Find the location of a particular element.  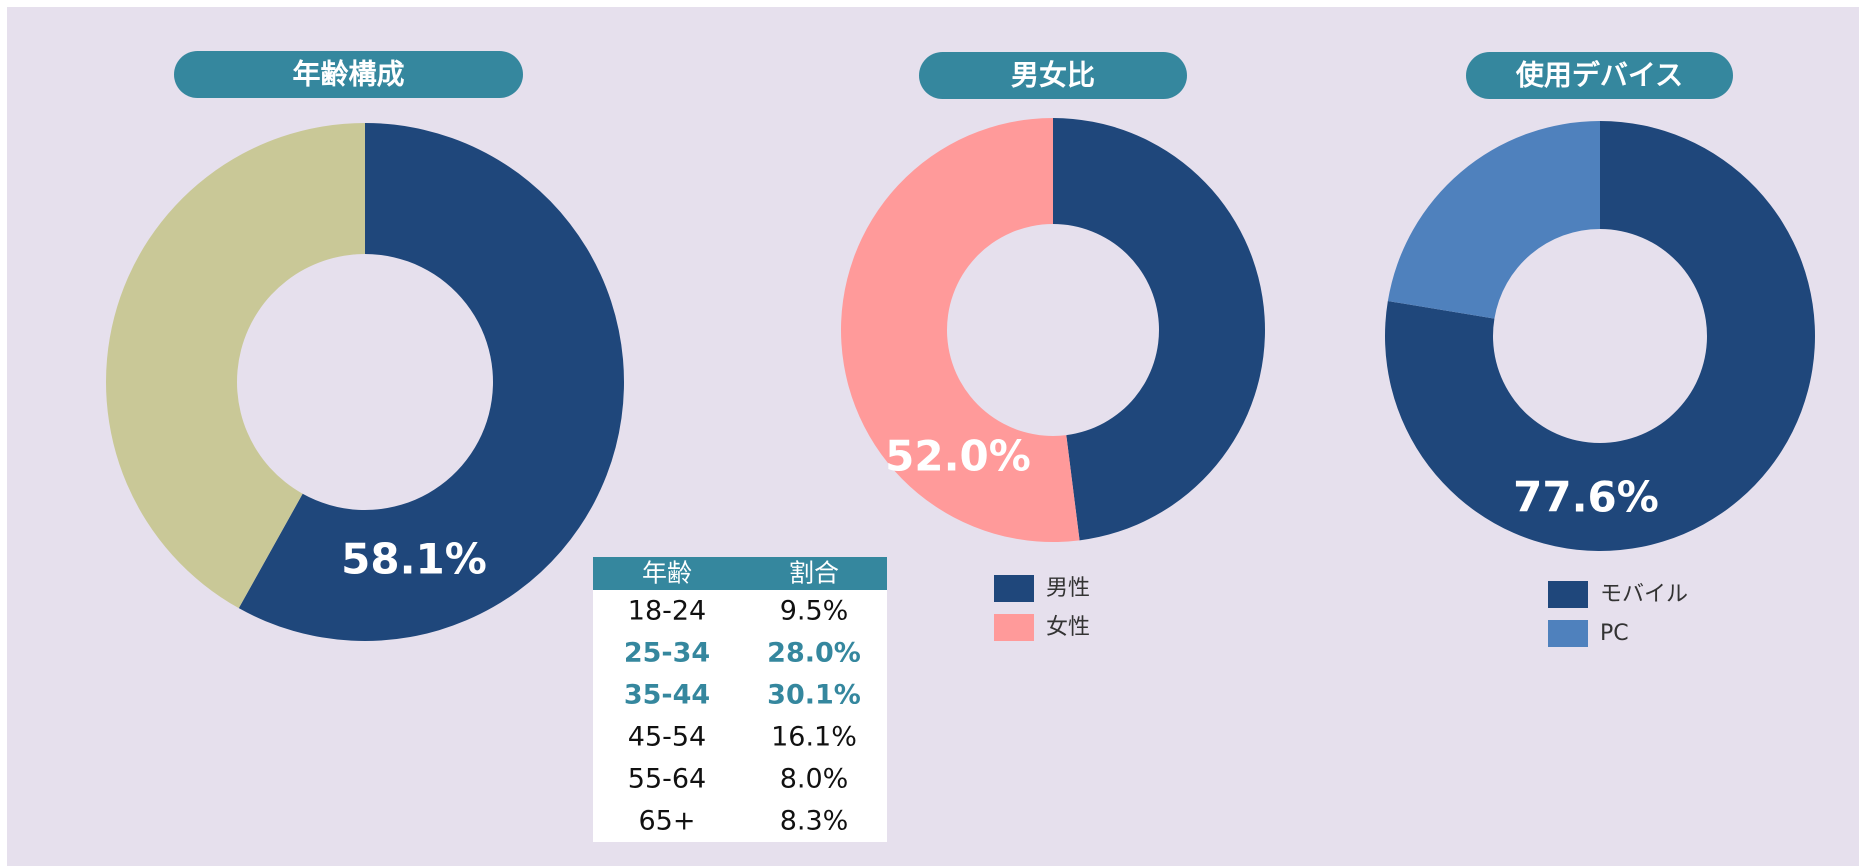

legend-label: モバイル is located at coordinates (1644, 594).